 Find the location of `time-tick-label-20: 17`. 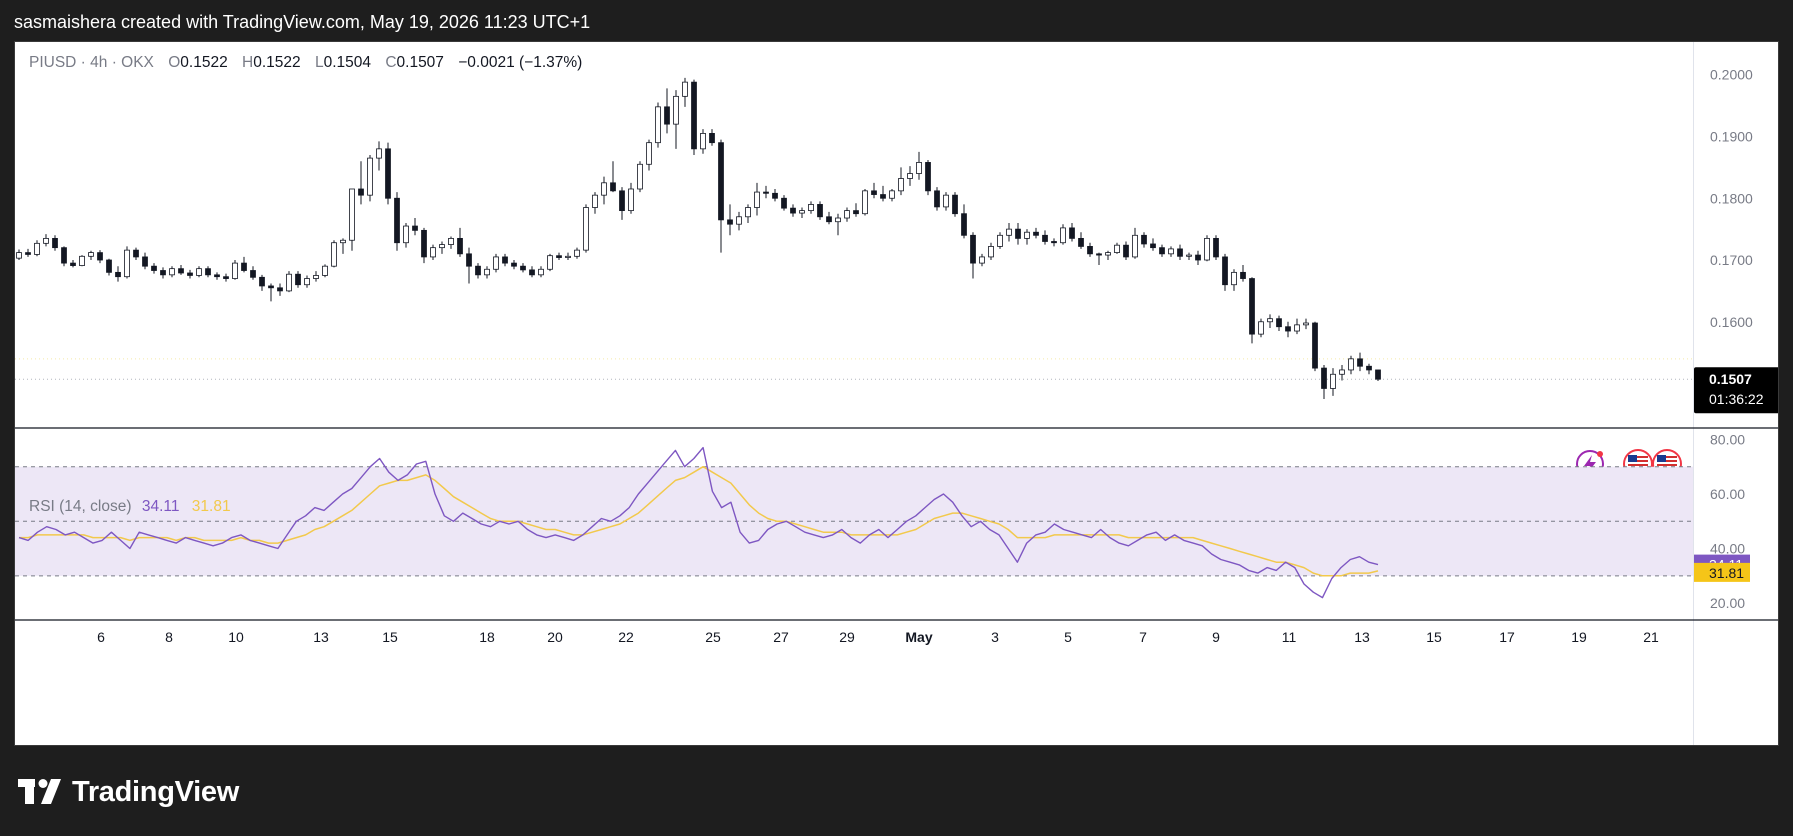

time-tick-label-20: 17 is located at coordinates (1507, 637).